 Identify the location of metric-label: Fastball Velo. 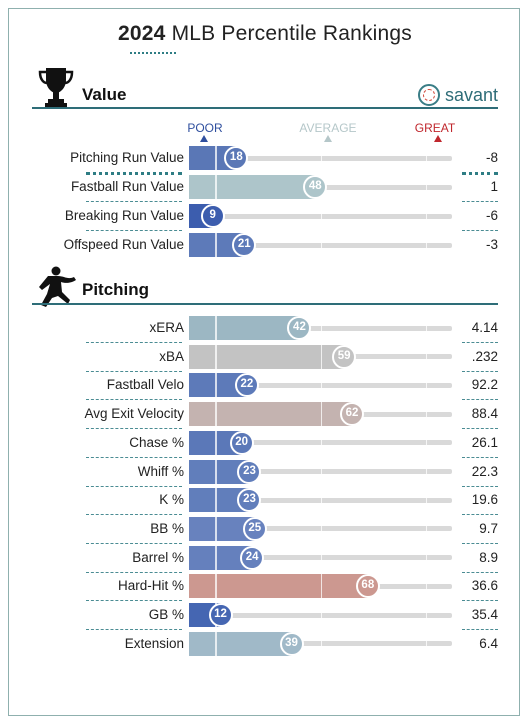
(145, 385).